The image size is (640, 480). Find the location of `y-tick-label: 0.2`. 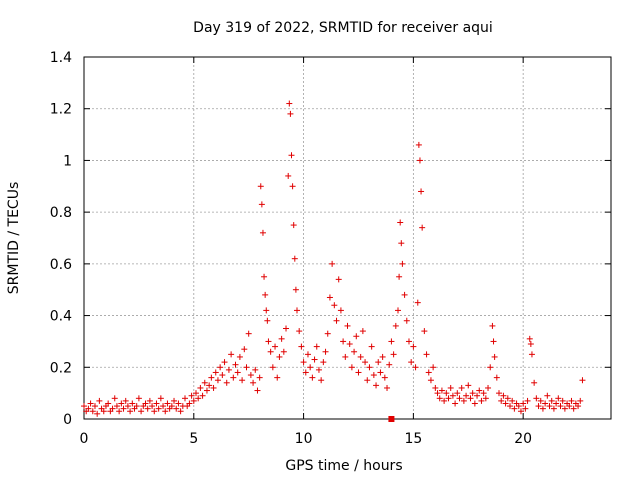

y-tick-label: 0.2 is located at coordinates (61, 368).